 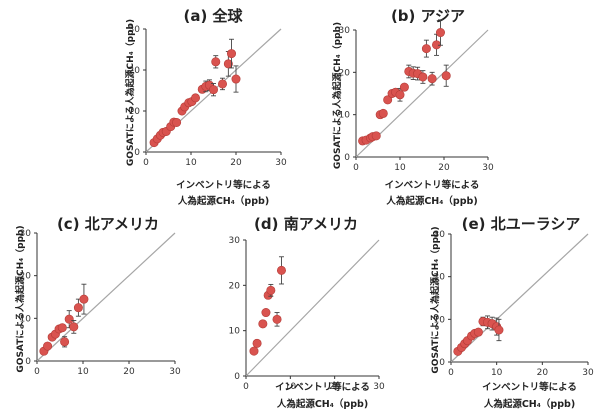 What do you see at coordinates (223, 185) in the screenshot?
I see `panel-1-x-axis-label: インベントリ等による` at bounding box center [223, 185].